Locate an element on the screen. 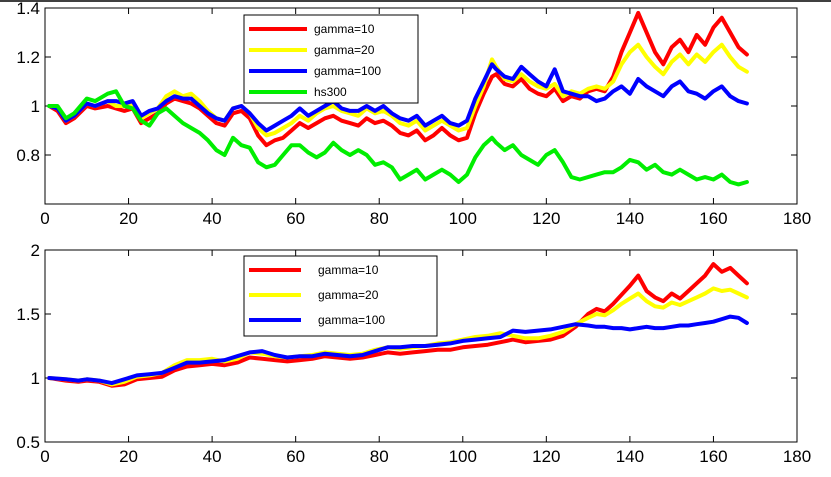 Image resolution: width=831 pixels, height=477 pixels. y-tick-label: 1.4 is located at coordinates (28, 9).